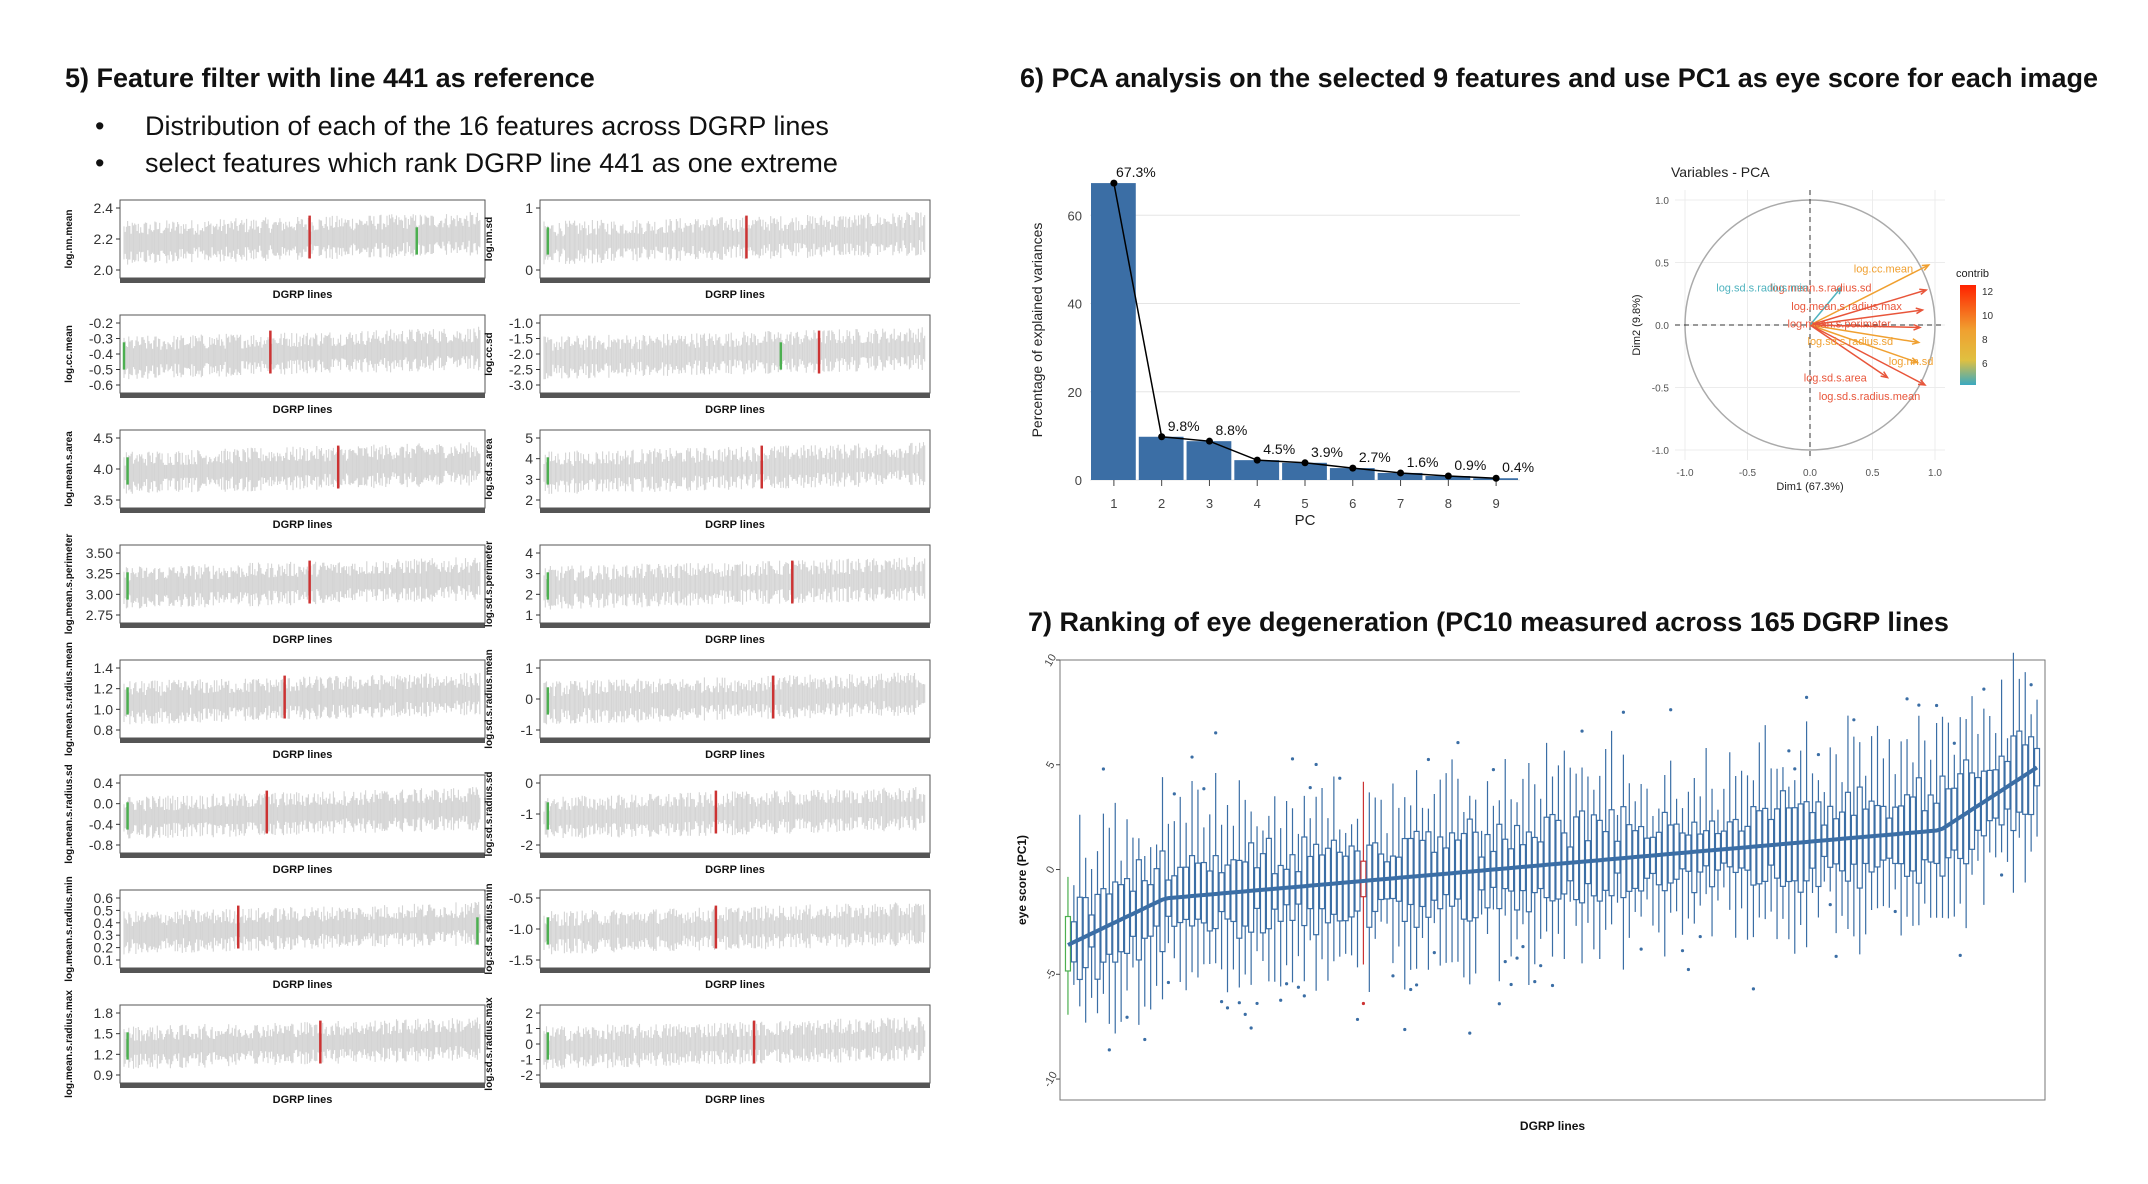  What do you see at coordinates (527, 1075) in the screenshot?
I see `y-tick-label: -2` at bounding box center [527, 1075].